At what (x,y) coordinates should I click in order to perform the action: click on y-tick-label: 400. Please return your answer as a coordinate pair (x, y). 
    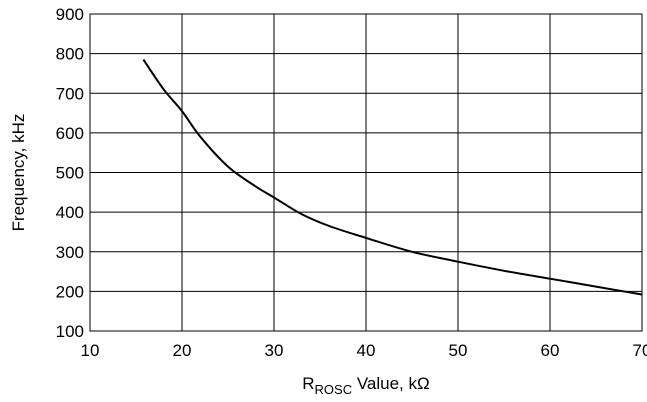
    Looking at the image, I should click on (70, 212).